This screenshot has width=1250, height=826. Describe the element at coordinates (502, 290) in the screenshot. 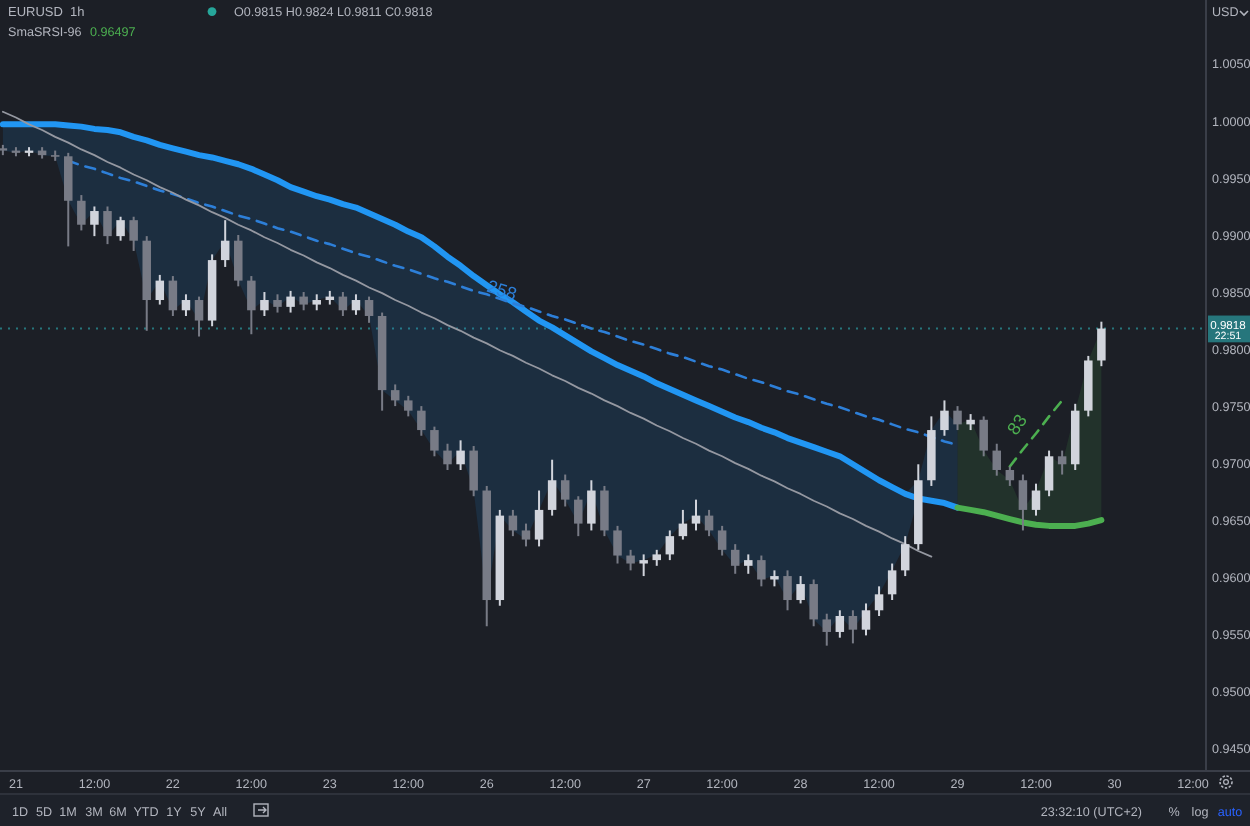

I see `annotation: 258` at that location.